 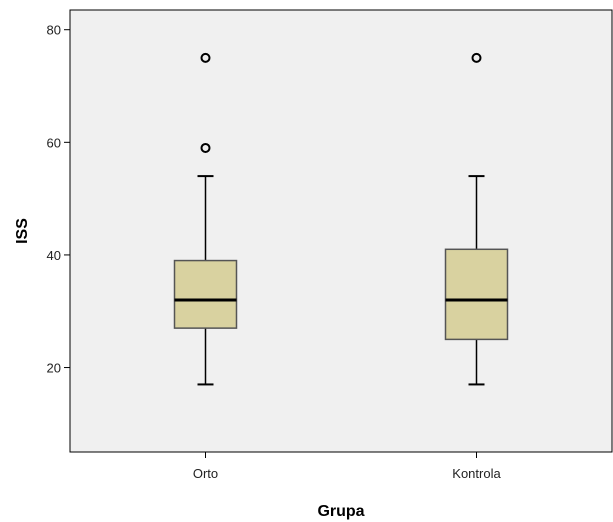 I want to click on y-tick-label: 40, so click(x=54, y=255).